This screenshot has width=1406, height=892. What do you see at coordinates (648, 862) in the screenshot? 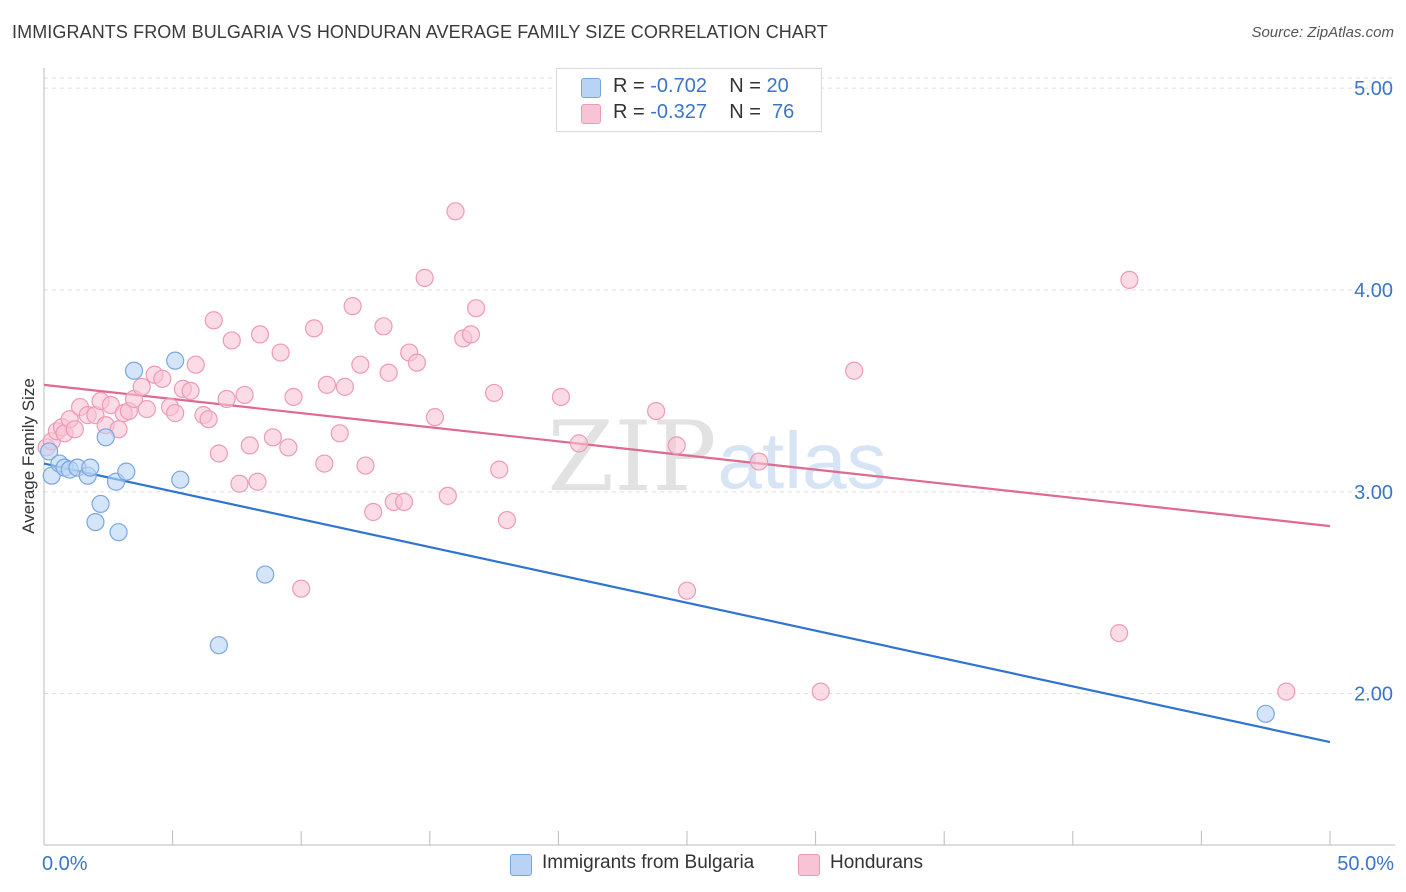
I see `legend-label-bulgaria: Immigrants from Bulgaria` at bounding box center [648, 862].